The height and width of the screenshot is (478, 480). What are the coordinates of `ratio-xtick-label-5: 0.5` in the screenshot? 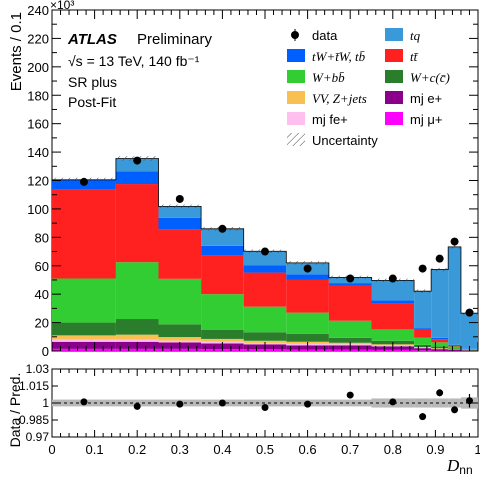 It's located at (265, 449).